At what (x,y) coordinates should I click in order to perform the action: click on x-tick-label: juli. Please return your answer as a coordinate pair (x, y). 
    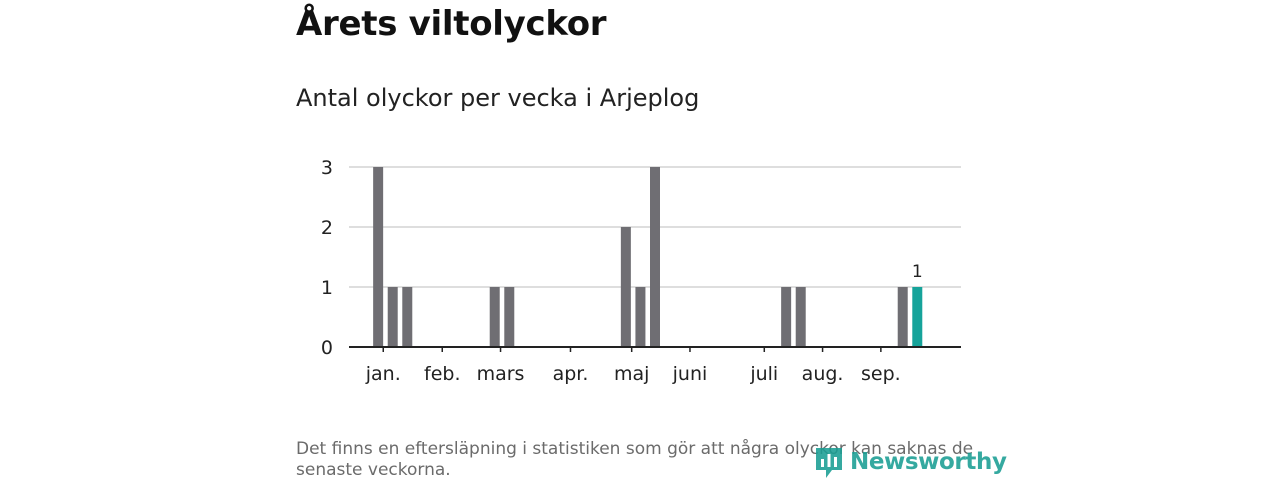
    Looking at the image, I should click on (763, 374).